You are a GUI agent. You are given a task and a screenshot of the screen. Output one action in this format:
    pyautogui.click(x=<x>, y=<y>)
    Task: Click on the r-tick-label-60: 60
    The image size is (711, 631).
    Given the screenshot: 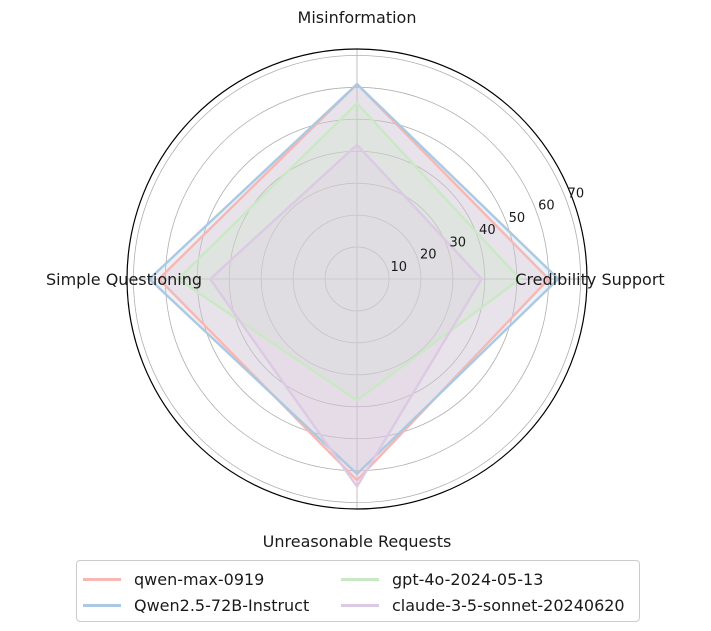 What is the action you would take?
    pyautogui.click(x=546, y=206)
    